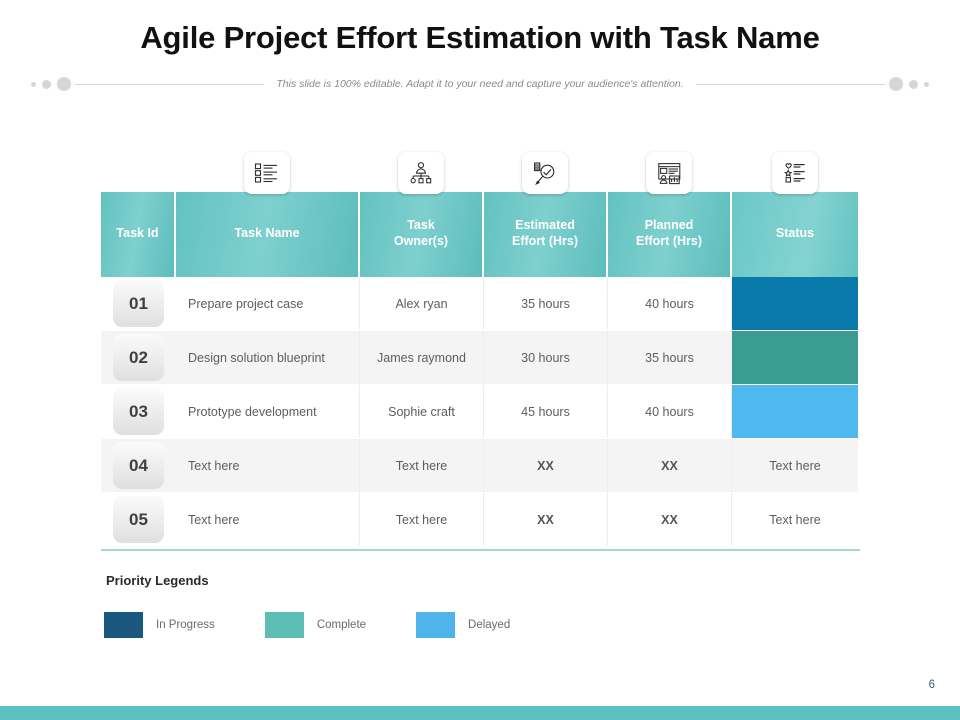 This screenshot has width=960, height=720. I want to click on cell-planned-effort: 35 hours, so click(670, 357).